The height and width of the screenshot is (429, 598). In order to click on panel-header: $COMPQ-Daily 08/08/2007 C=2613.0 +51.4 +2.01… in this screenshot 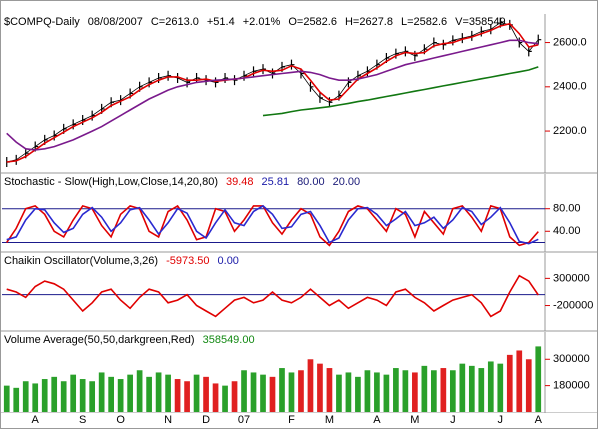, I will do `click(255, 22)`.